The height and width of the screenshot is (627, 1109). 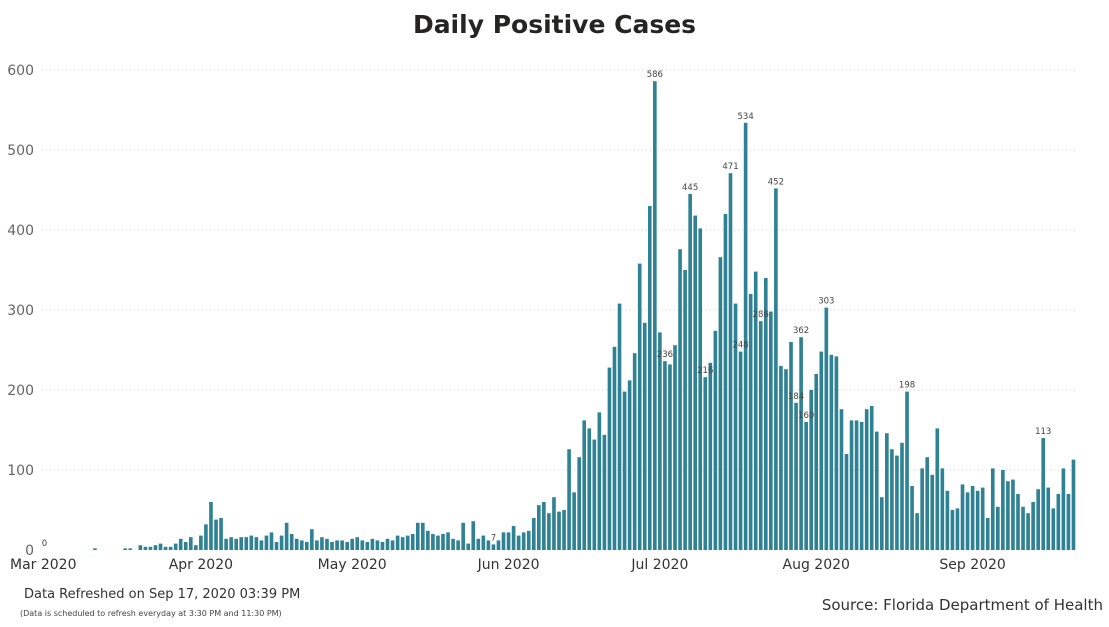 I want to click on data-label: 248, so click(x=740, y=346).